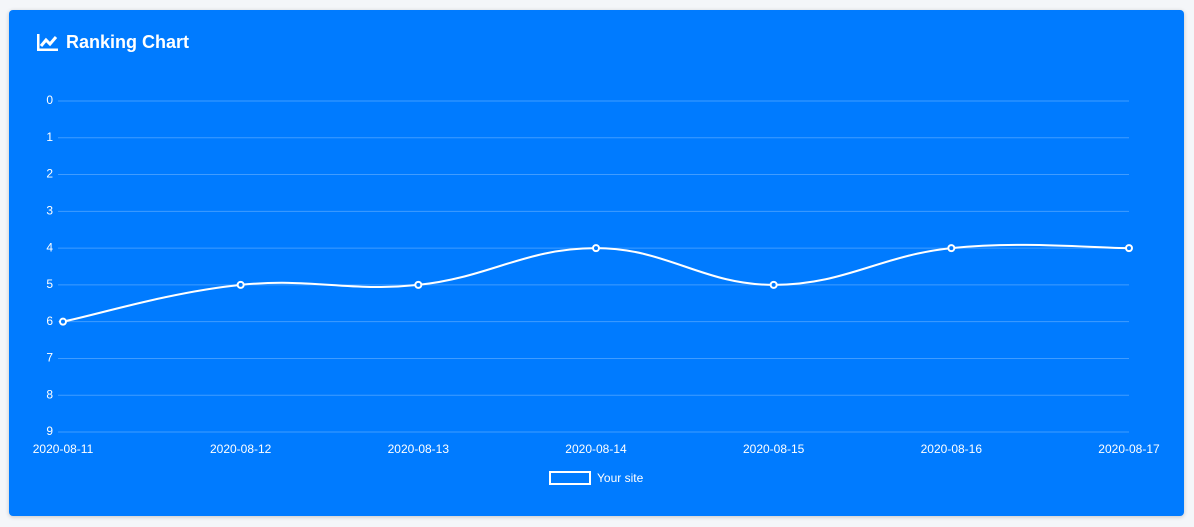 The width and height of the screenshot is (1194, 527). Describe the element at coordinates (241, 449) in the screenshot. I see `x-tick-label: 2020-08-12` at that location.